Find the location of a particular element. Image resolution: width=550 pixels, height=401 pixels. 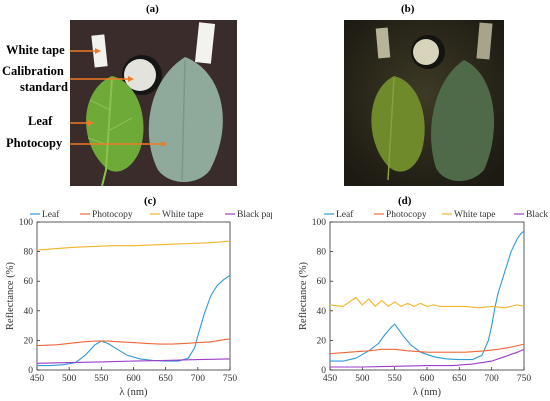

photo-b is located at coordinates (424, 103).